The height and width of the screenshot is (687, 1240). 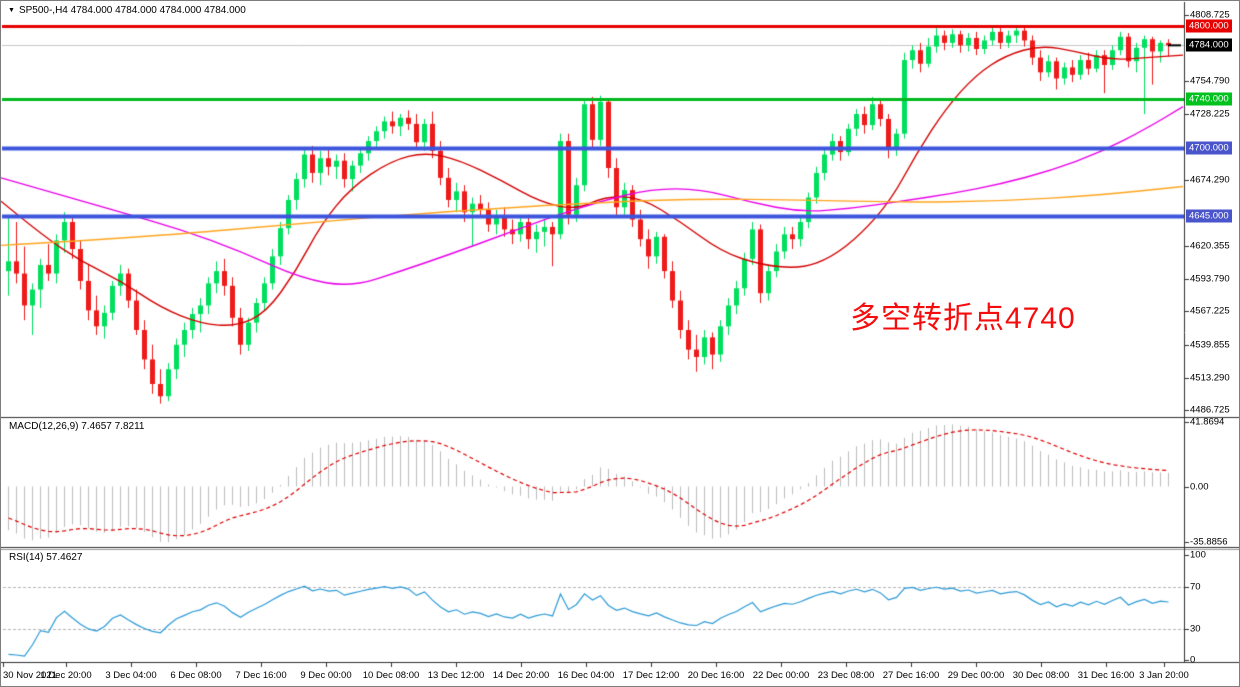 I want to click on rsi-axis-tick: 70, so click(x=1195, y=586).